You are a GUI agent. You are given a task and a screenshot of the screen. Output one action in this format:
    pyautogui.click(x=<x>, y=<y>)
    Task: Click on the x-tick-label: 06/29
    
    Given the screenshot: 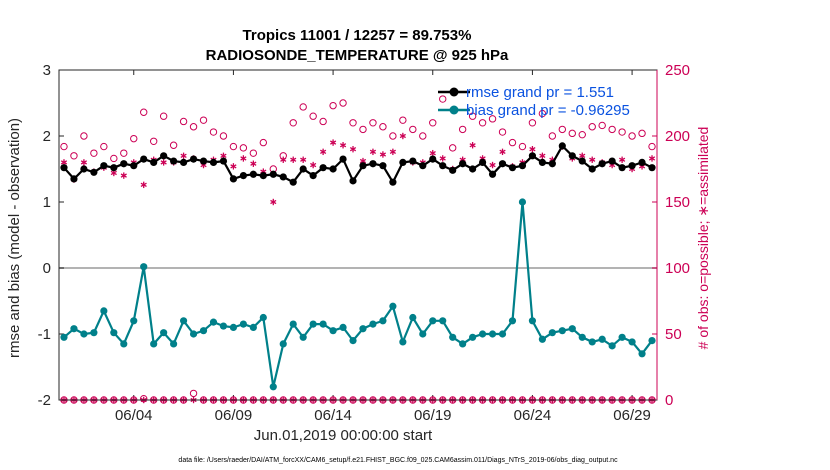 What is the action you would take?
    pyautogui.click(x=632, y=415)
    